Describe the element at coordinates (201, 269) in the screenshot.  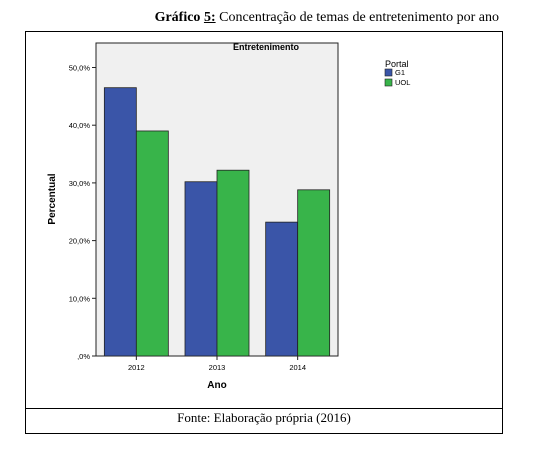
I see `bar-g1-2013` at that location.